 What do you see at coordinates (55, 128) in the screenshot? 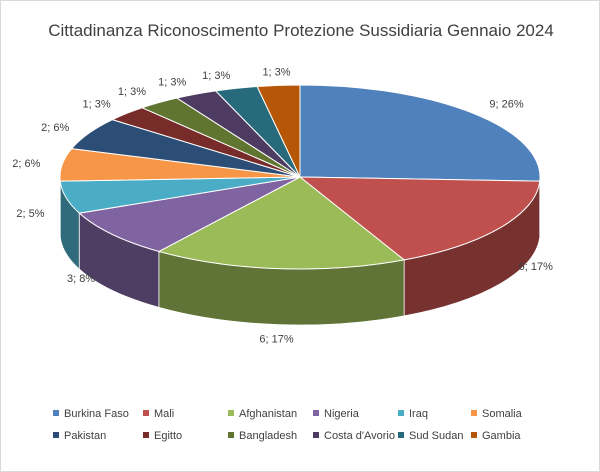
I see `data-label-pakistan: 2; 6%` at bounding box center [55, 128].